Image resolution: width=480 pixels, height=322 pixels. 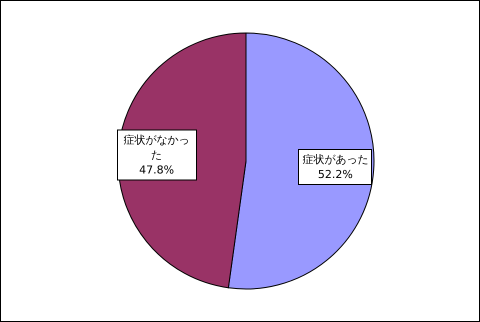 I want to click on slice-label: 症状があった, so click(x=335, y=160).